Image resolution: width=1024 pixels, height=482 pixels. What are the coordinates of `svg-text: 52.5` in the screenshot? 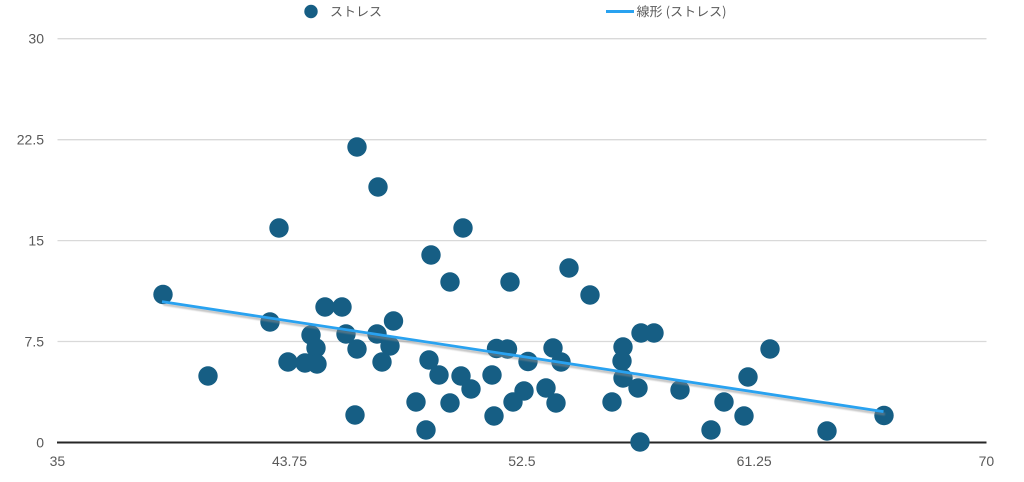 It's located at (521, 461).